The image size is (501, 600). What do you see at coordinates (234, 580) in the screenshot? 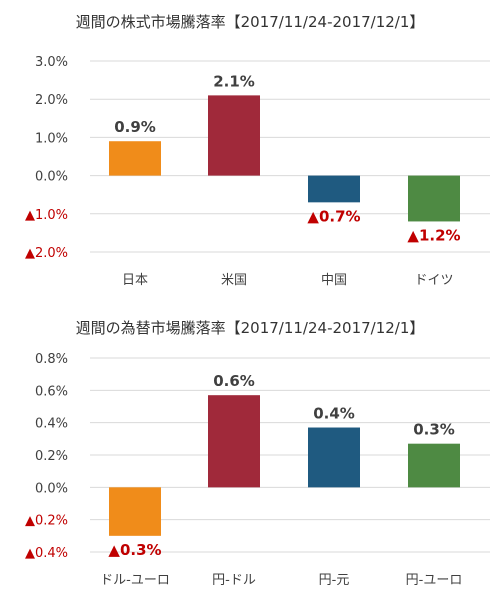
I see `x-tick-label: 円-ドル` at bounding box center [234, 580].